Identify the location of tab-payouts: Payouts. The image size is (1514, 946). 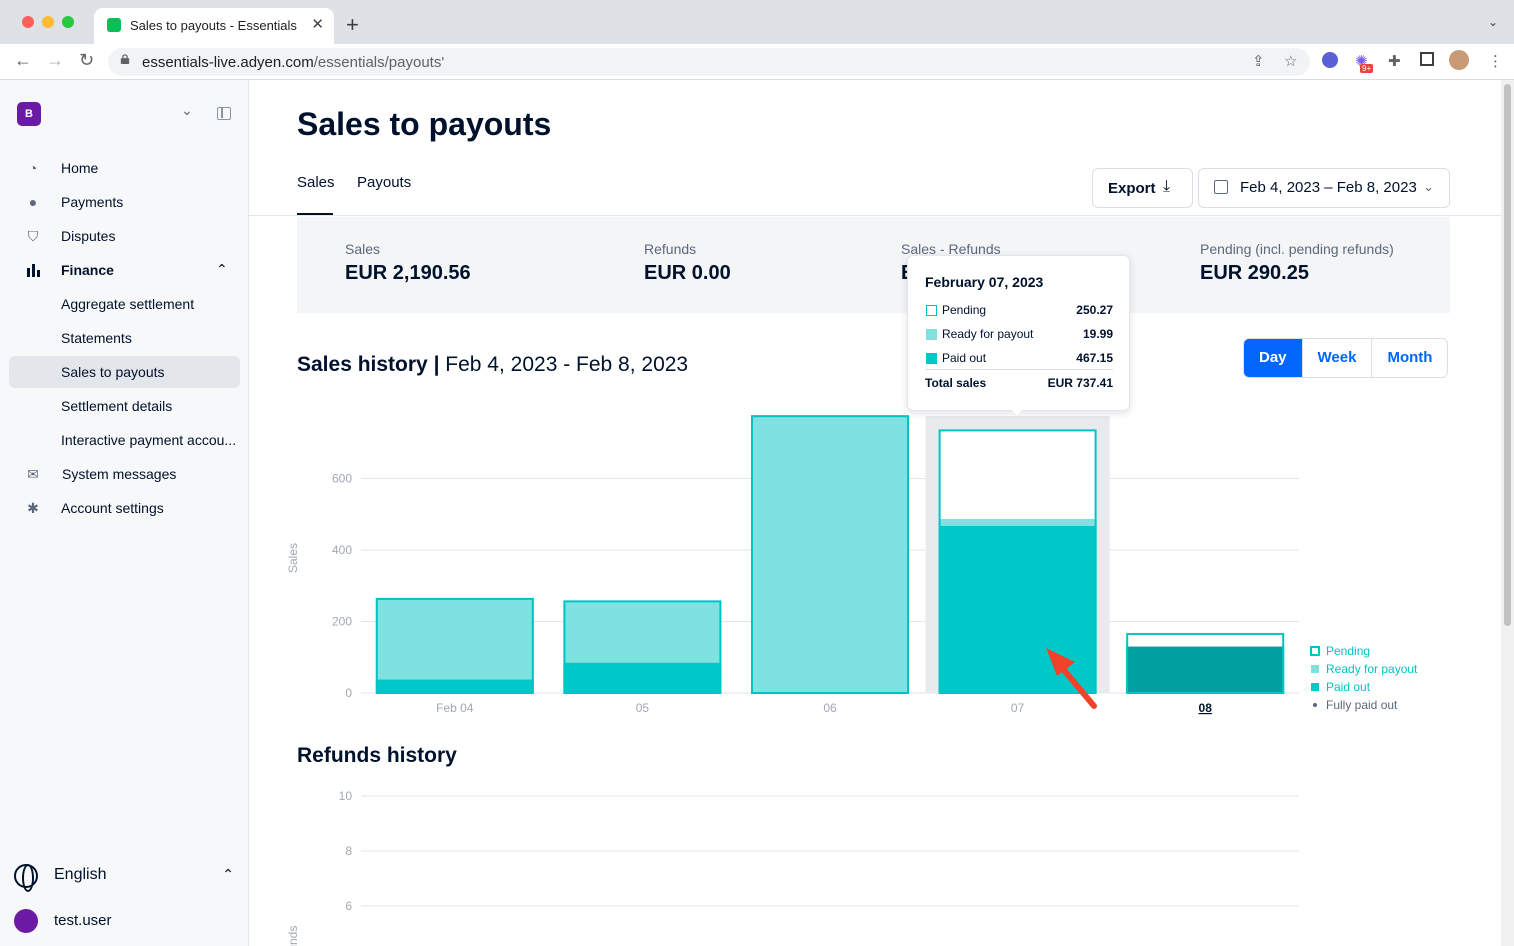
(384, 182).